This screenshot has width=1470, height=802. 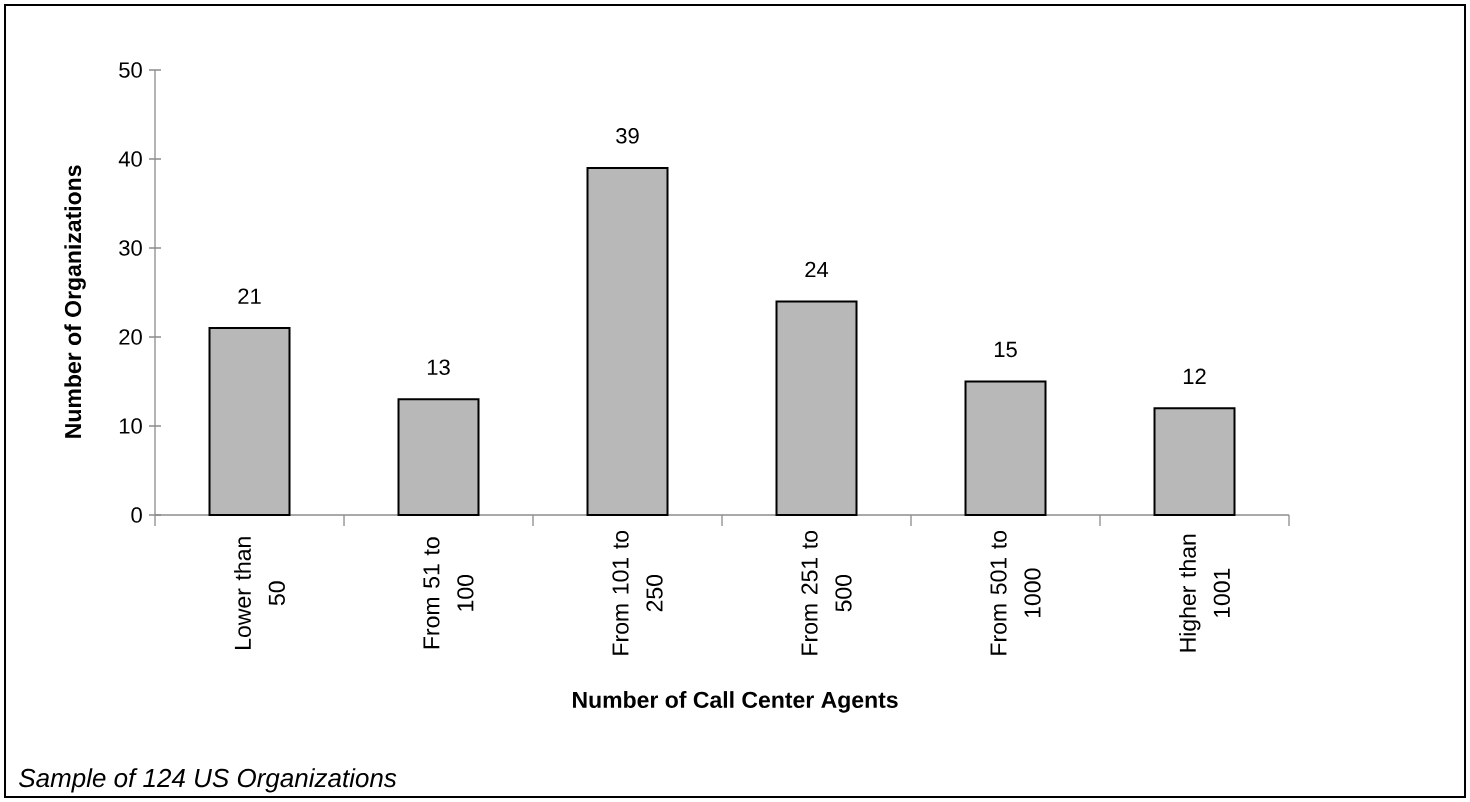 What do you see at coordinates (817, 269) in the screenshot?
I see `data-label: 24` at bounding box center [817, 269].